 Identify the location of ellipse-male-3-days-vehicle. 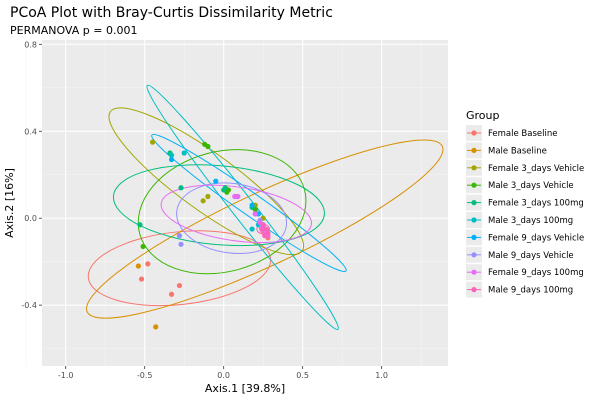
(222, 212).